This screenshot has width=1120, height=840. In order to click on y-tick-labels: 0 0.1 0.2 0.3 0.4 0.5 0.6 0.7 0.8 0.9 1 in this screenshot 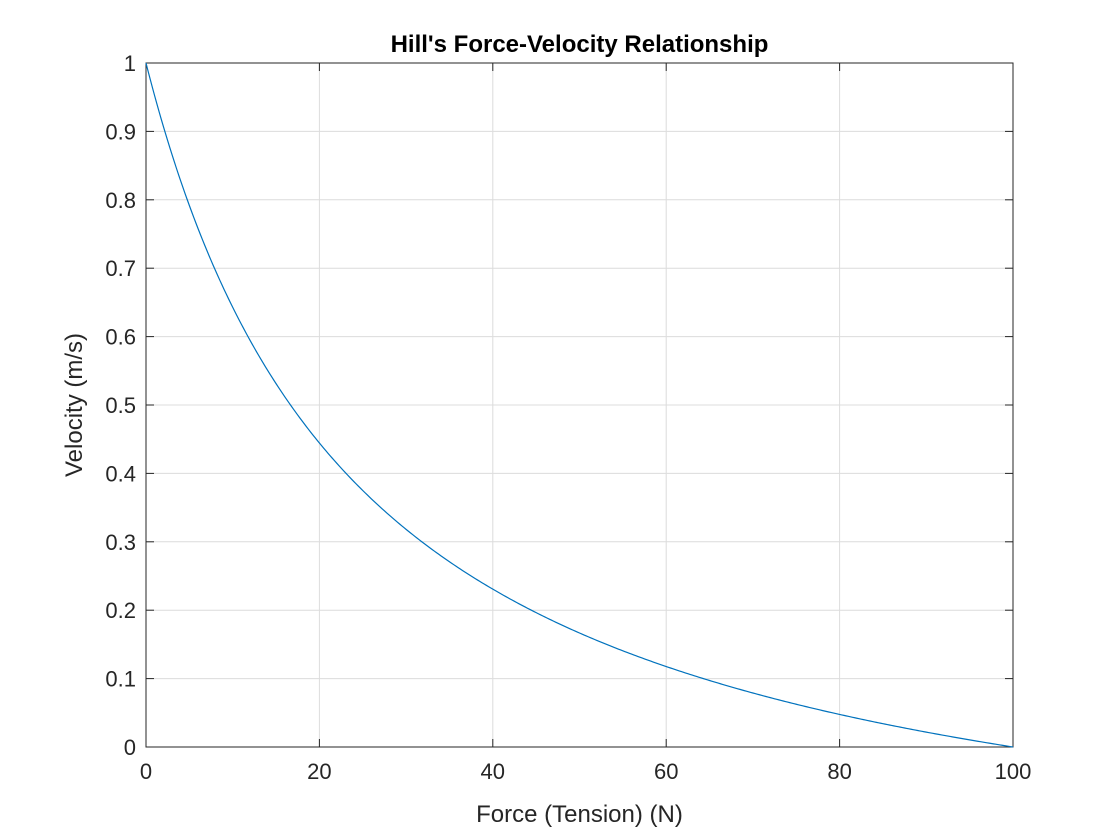, I will do `click(120, 405)`.